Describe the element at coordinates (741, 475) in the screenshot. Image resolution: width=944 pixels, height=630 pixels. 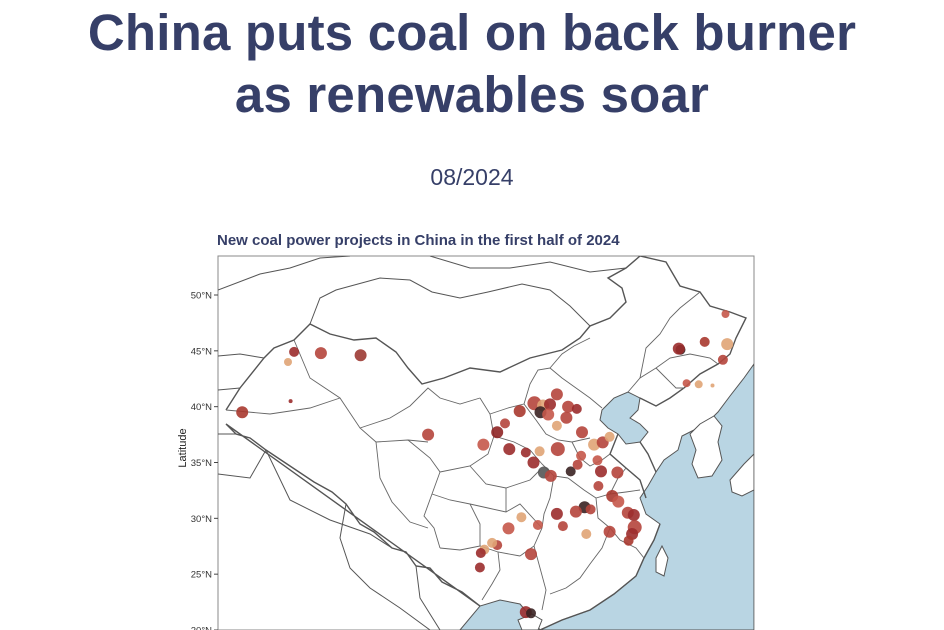
I see `land-japan` at that location.